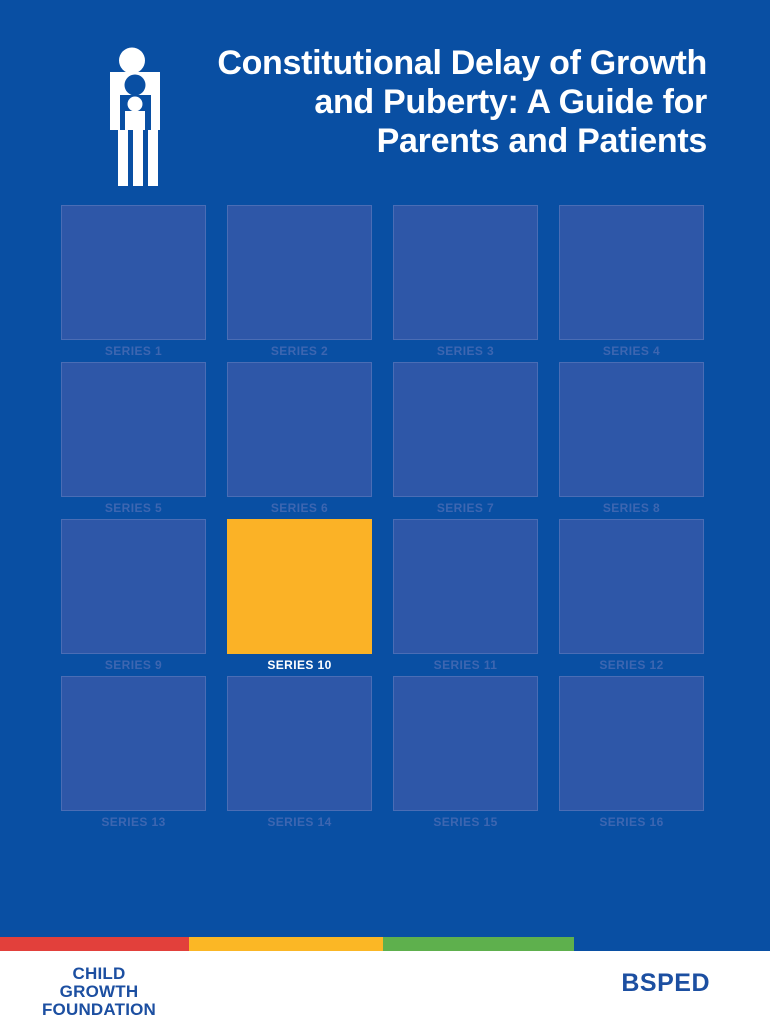 The height and width of the screenshot is (1024, 770). What do you see at coordinates (286, 944) in the screenshot?
I see `stripe-yellow-segment` at bounding box center [286, 944].